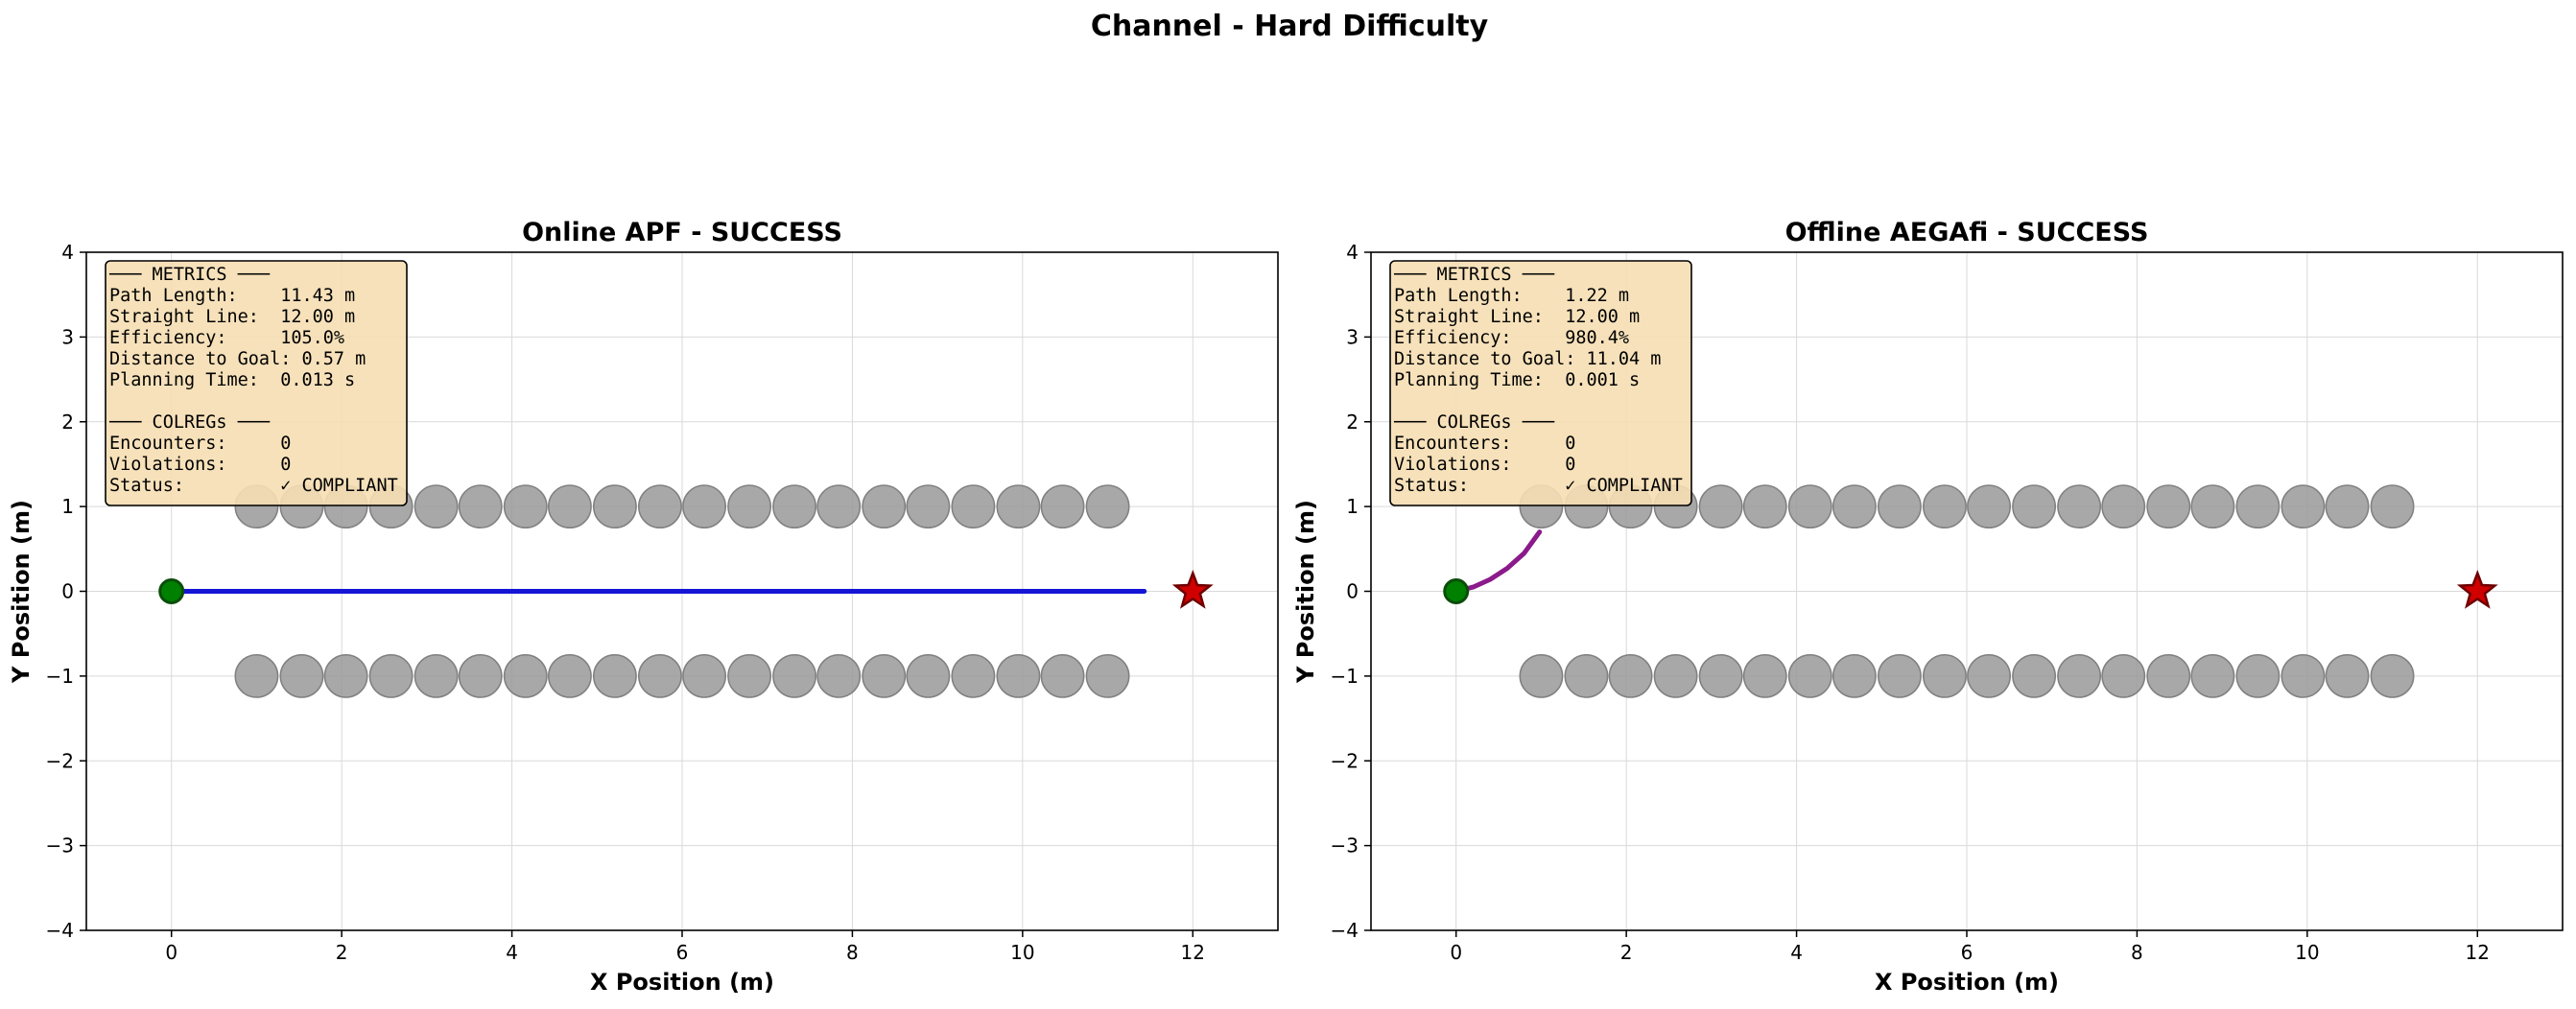  I want to click on panel-title: Online APF - SUCCESS, so click(682, 232).